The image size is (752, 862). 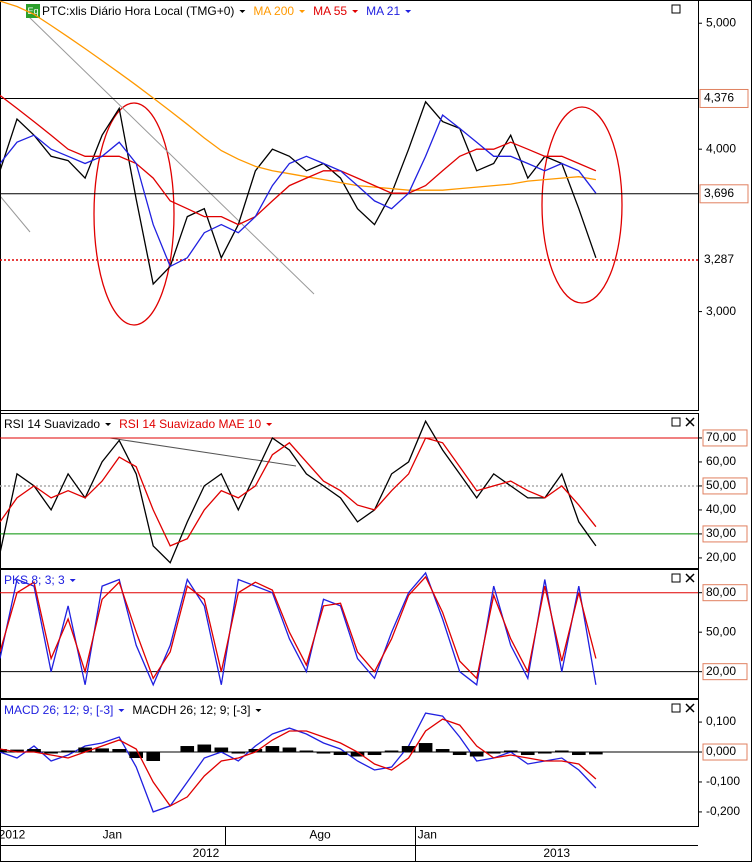 What do you see at coordinates (58, 710) in the screenshot?
I see `legend-entry: MACD 26; 12; 9; [-3]` at bounding box center [58, 710].